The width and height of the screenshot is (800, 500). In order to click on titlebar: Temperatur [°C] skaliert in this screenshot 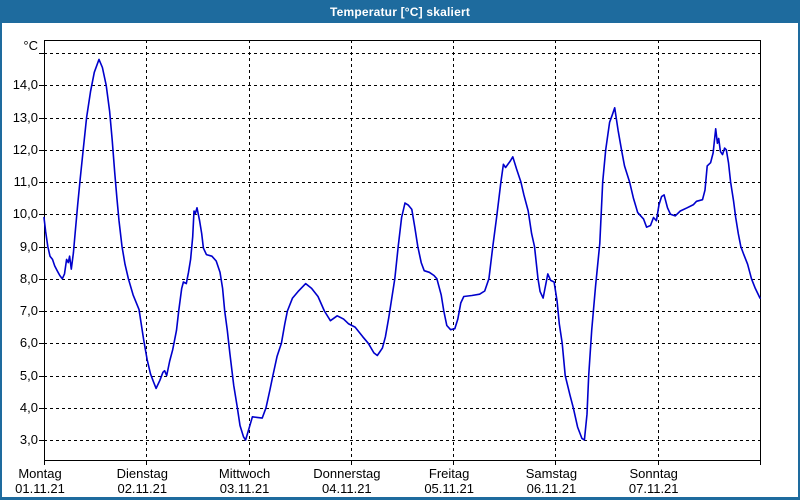, I will do `click(400, 11)`.